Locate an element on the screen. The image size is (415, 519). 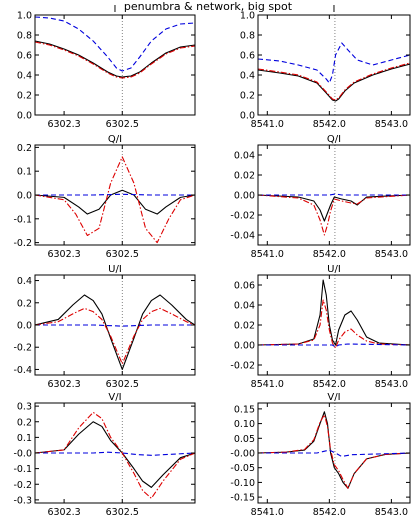
y-tick-label: 0.10 is located at coordinates (244, 424).